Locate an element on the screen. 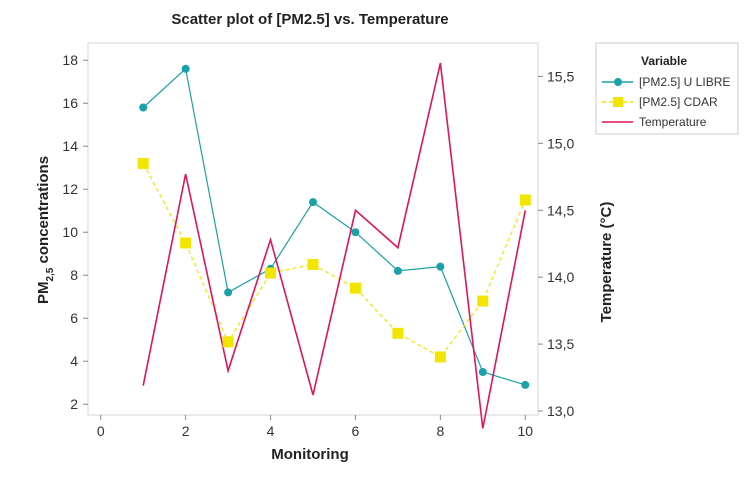 The image size is (754, 479). x-tick-label: 2 is located at coordinates (186, 431).